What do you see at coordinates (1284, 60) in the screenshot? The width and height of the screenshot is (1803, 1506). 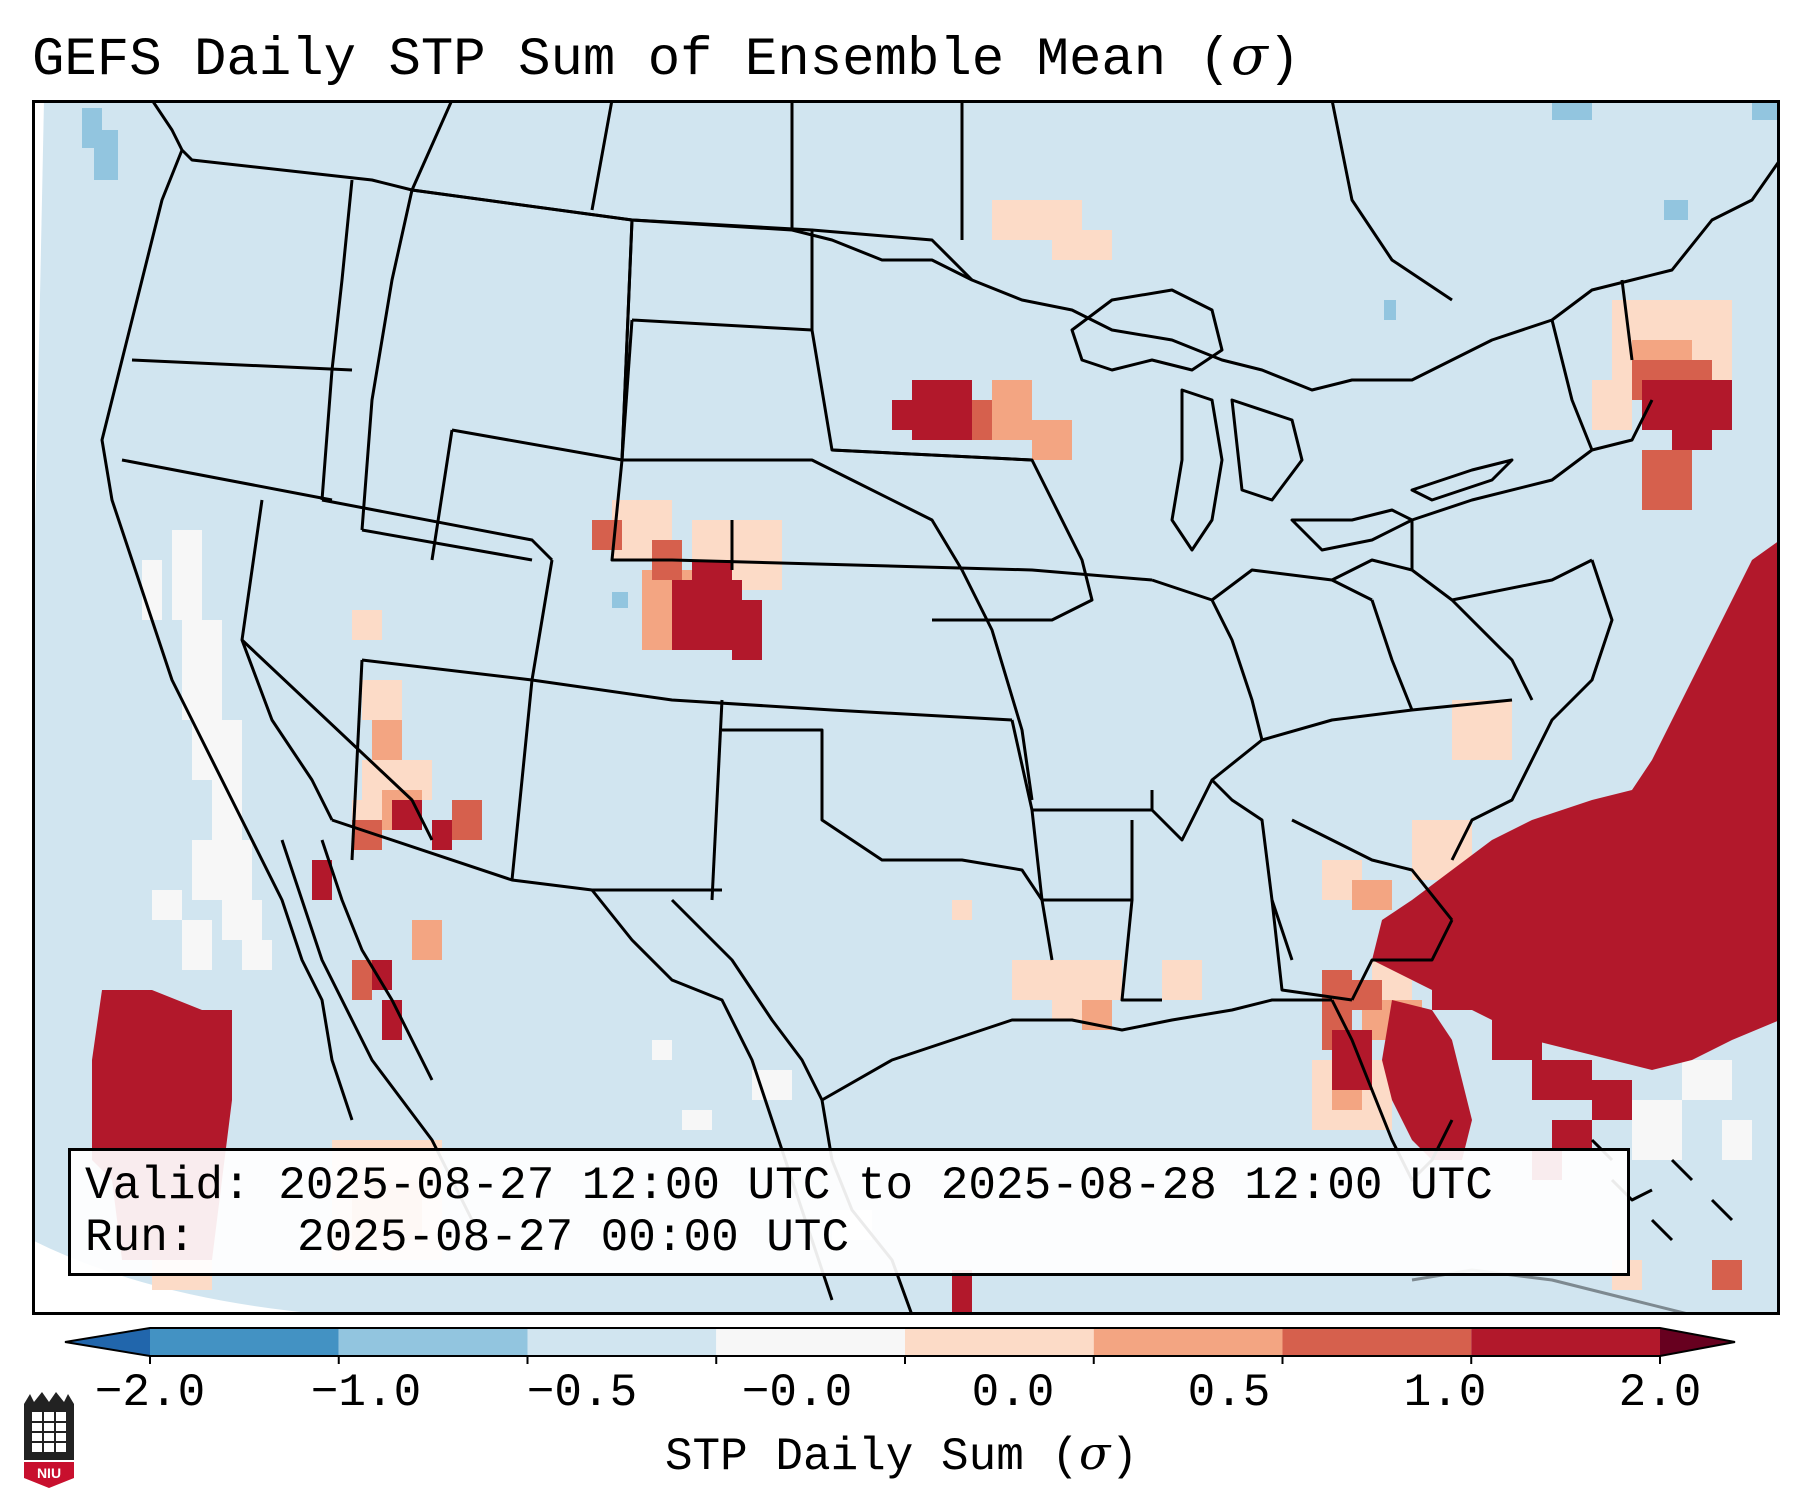 I see `map-title-close: )` at bounding box center [1284, 60].